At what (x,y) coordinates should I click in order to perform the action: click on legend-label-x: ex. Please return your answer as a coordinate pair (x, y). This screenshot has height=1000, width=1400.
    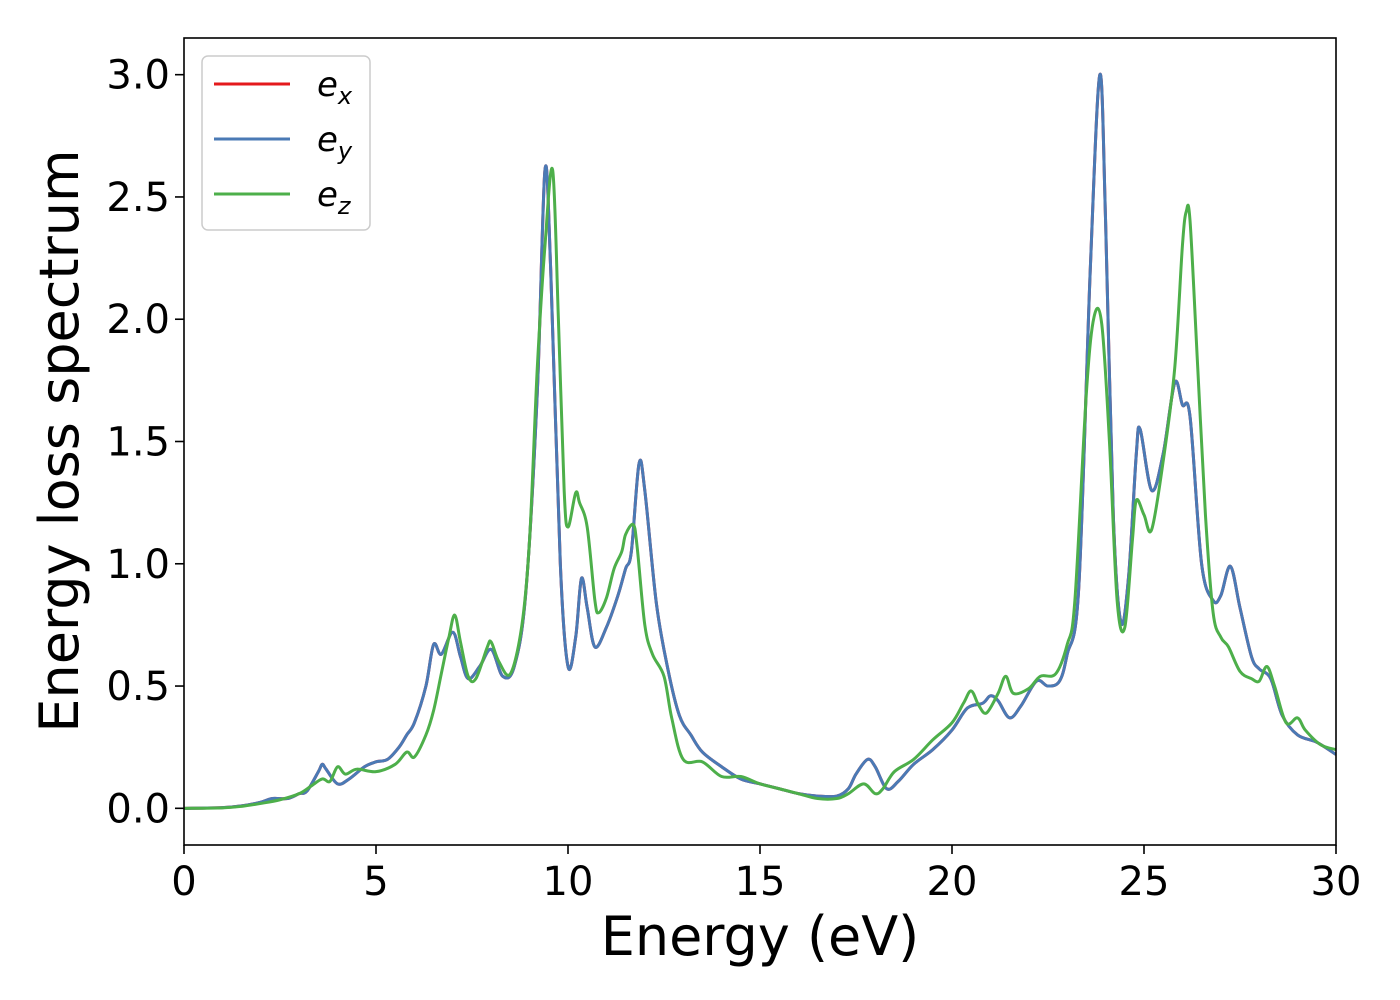
    Looking at the image, I should click on (335, 87).